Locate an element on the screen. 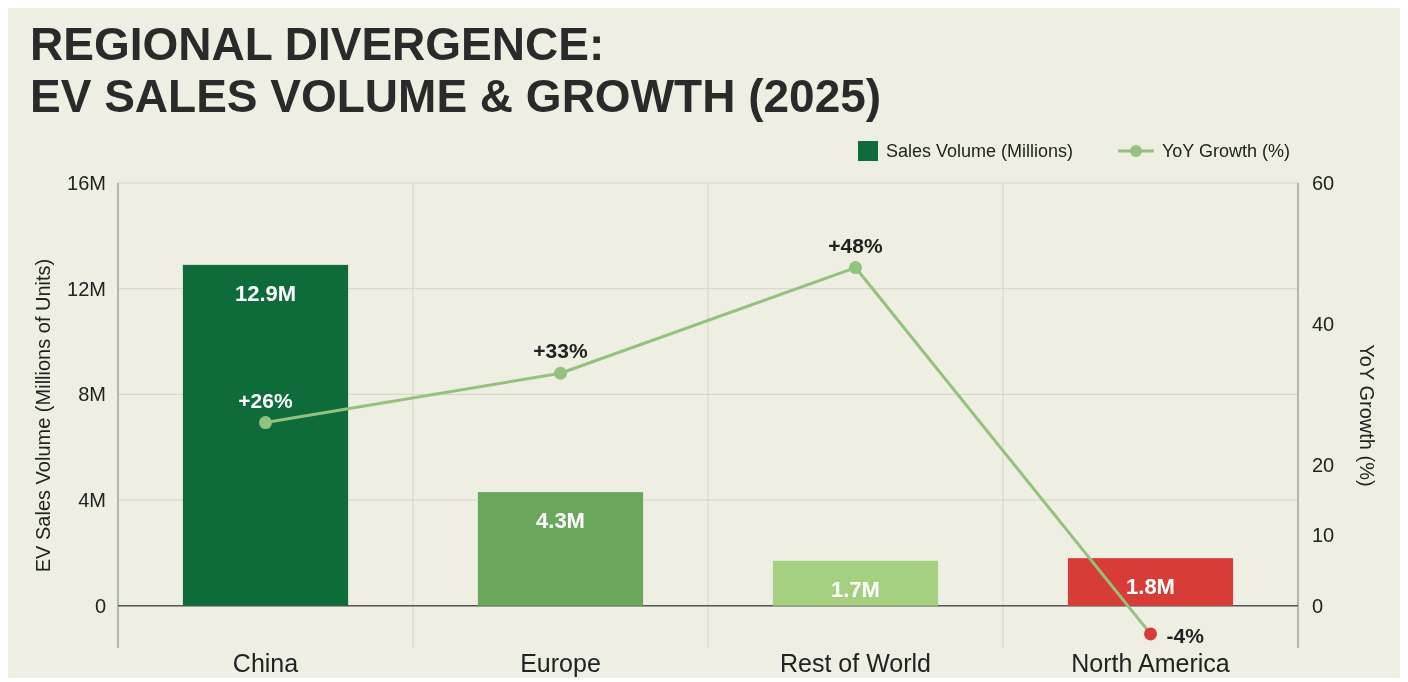  x-tick-label: Europe is located at coordinates (560, 663).